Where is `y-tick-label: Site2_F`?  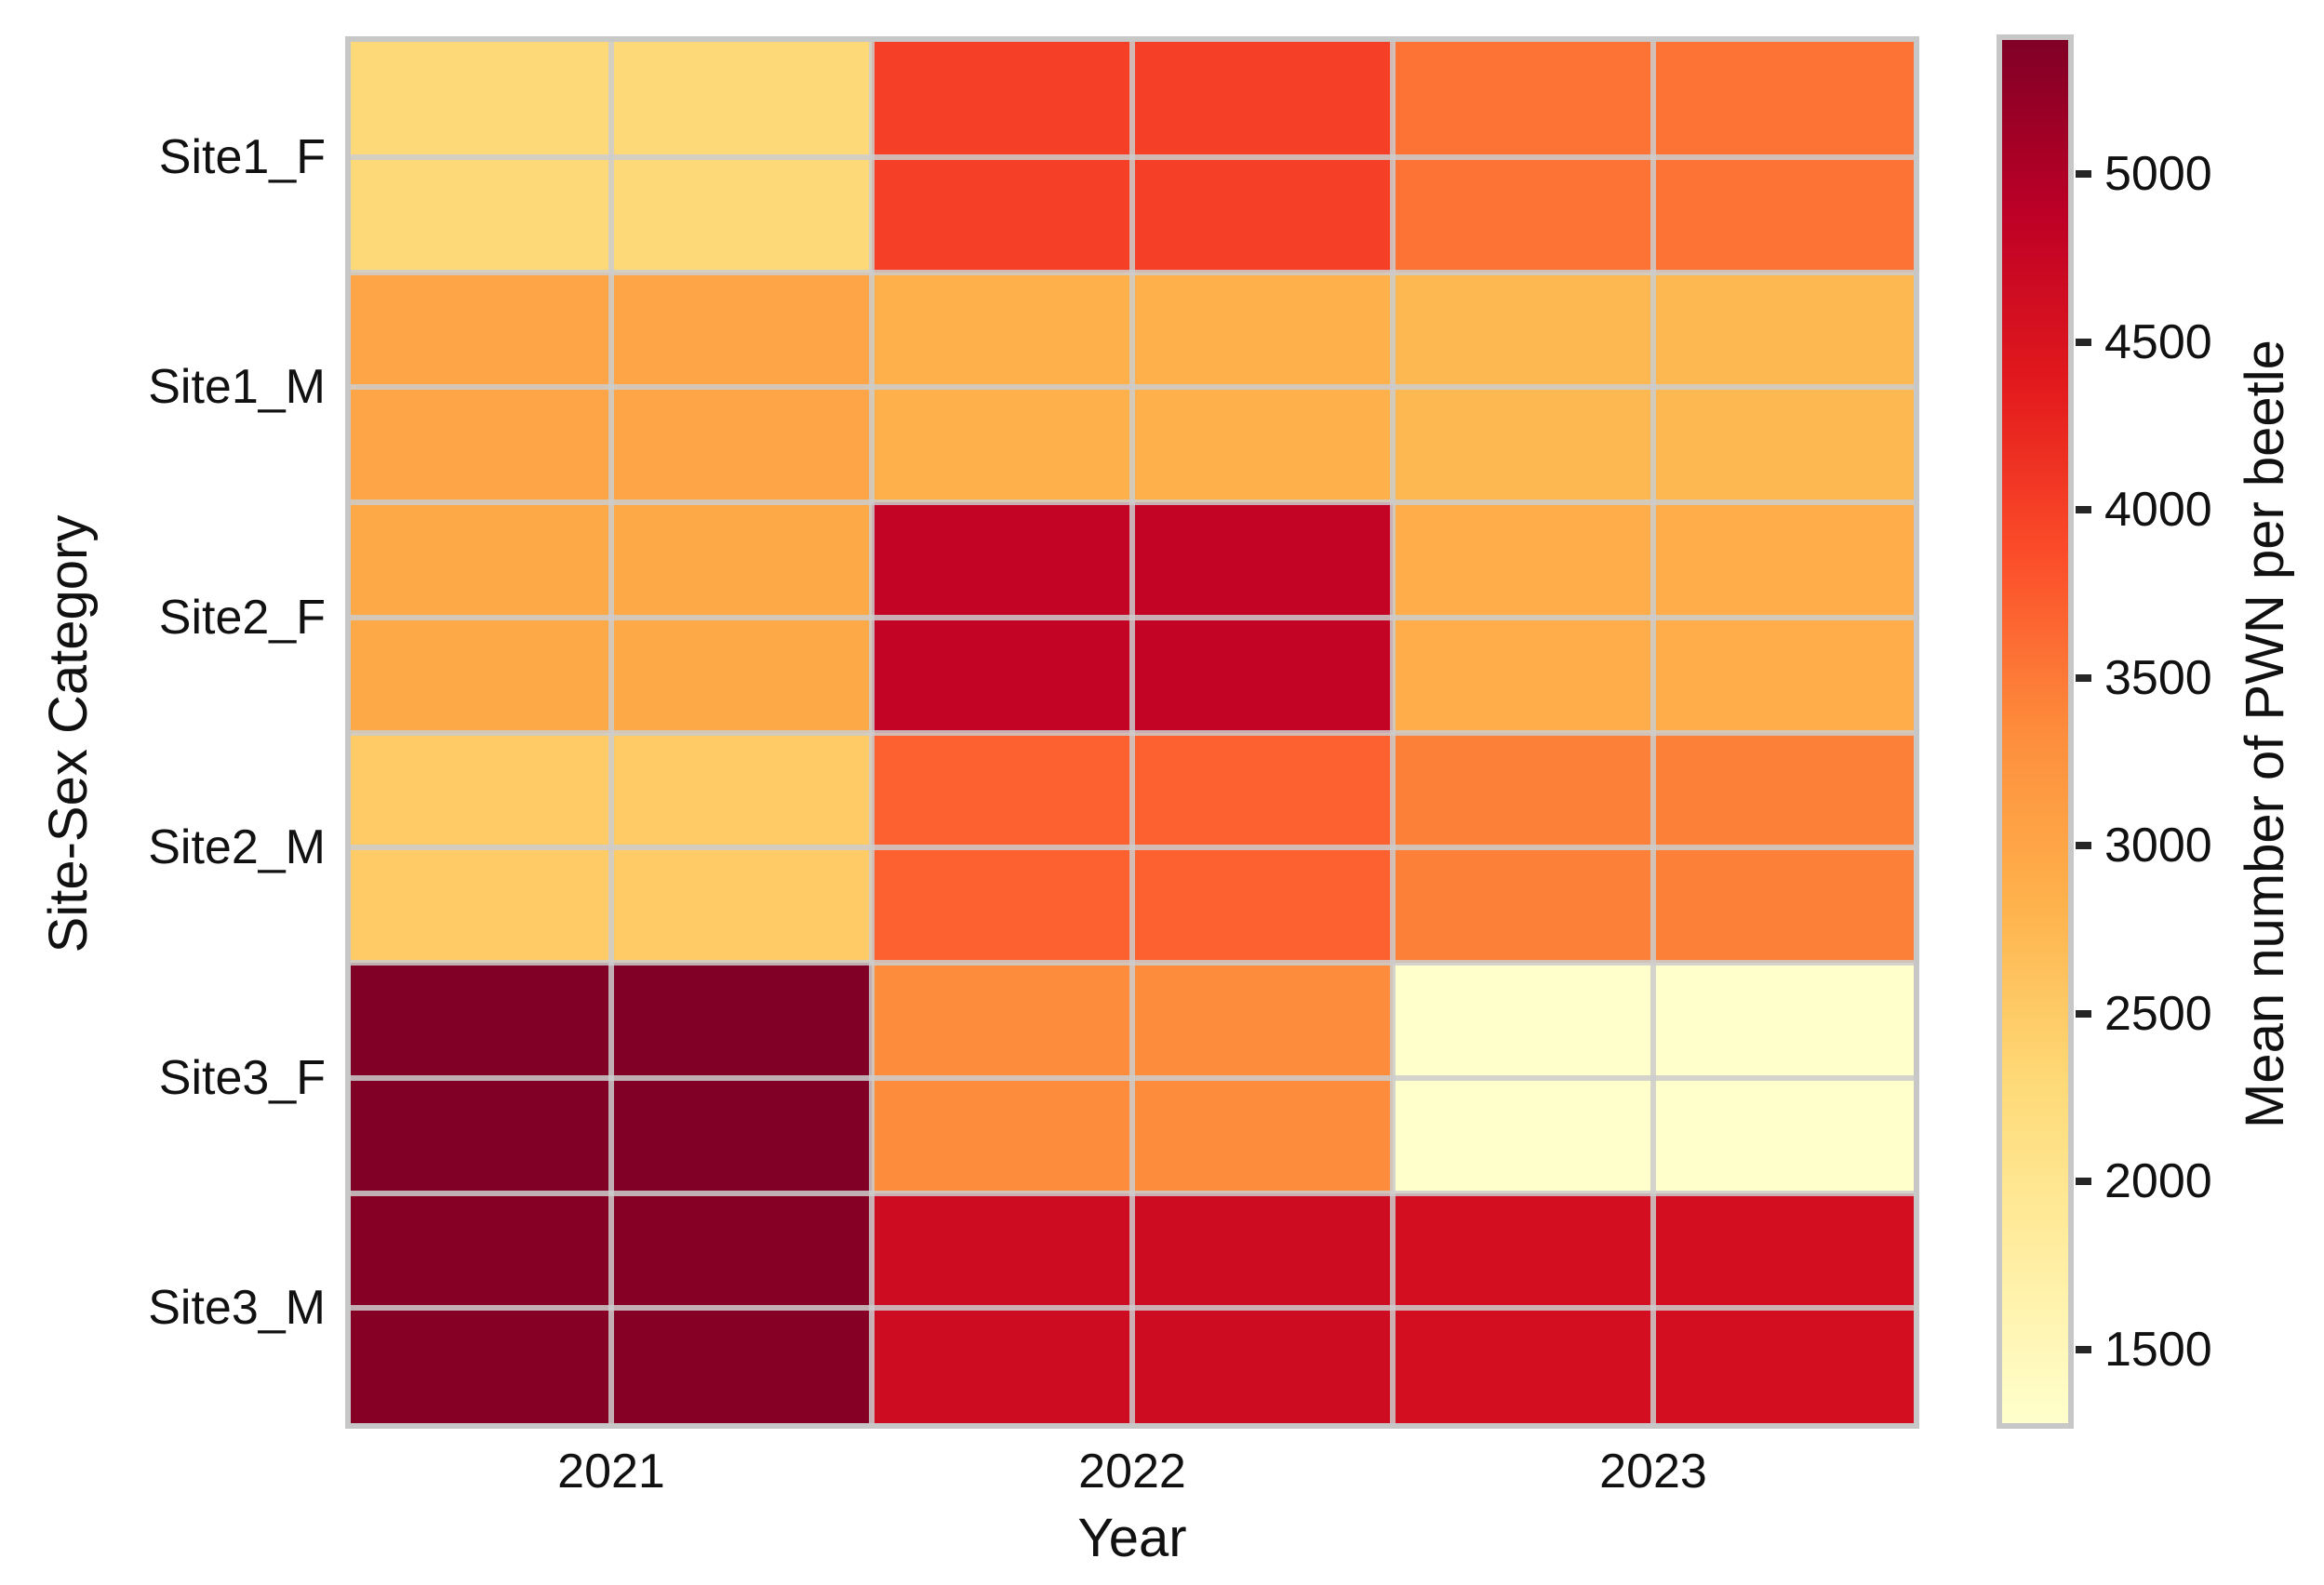 y-tick-label: Site2_F is located at coordinates (242, 617).